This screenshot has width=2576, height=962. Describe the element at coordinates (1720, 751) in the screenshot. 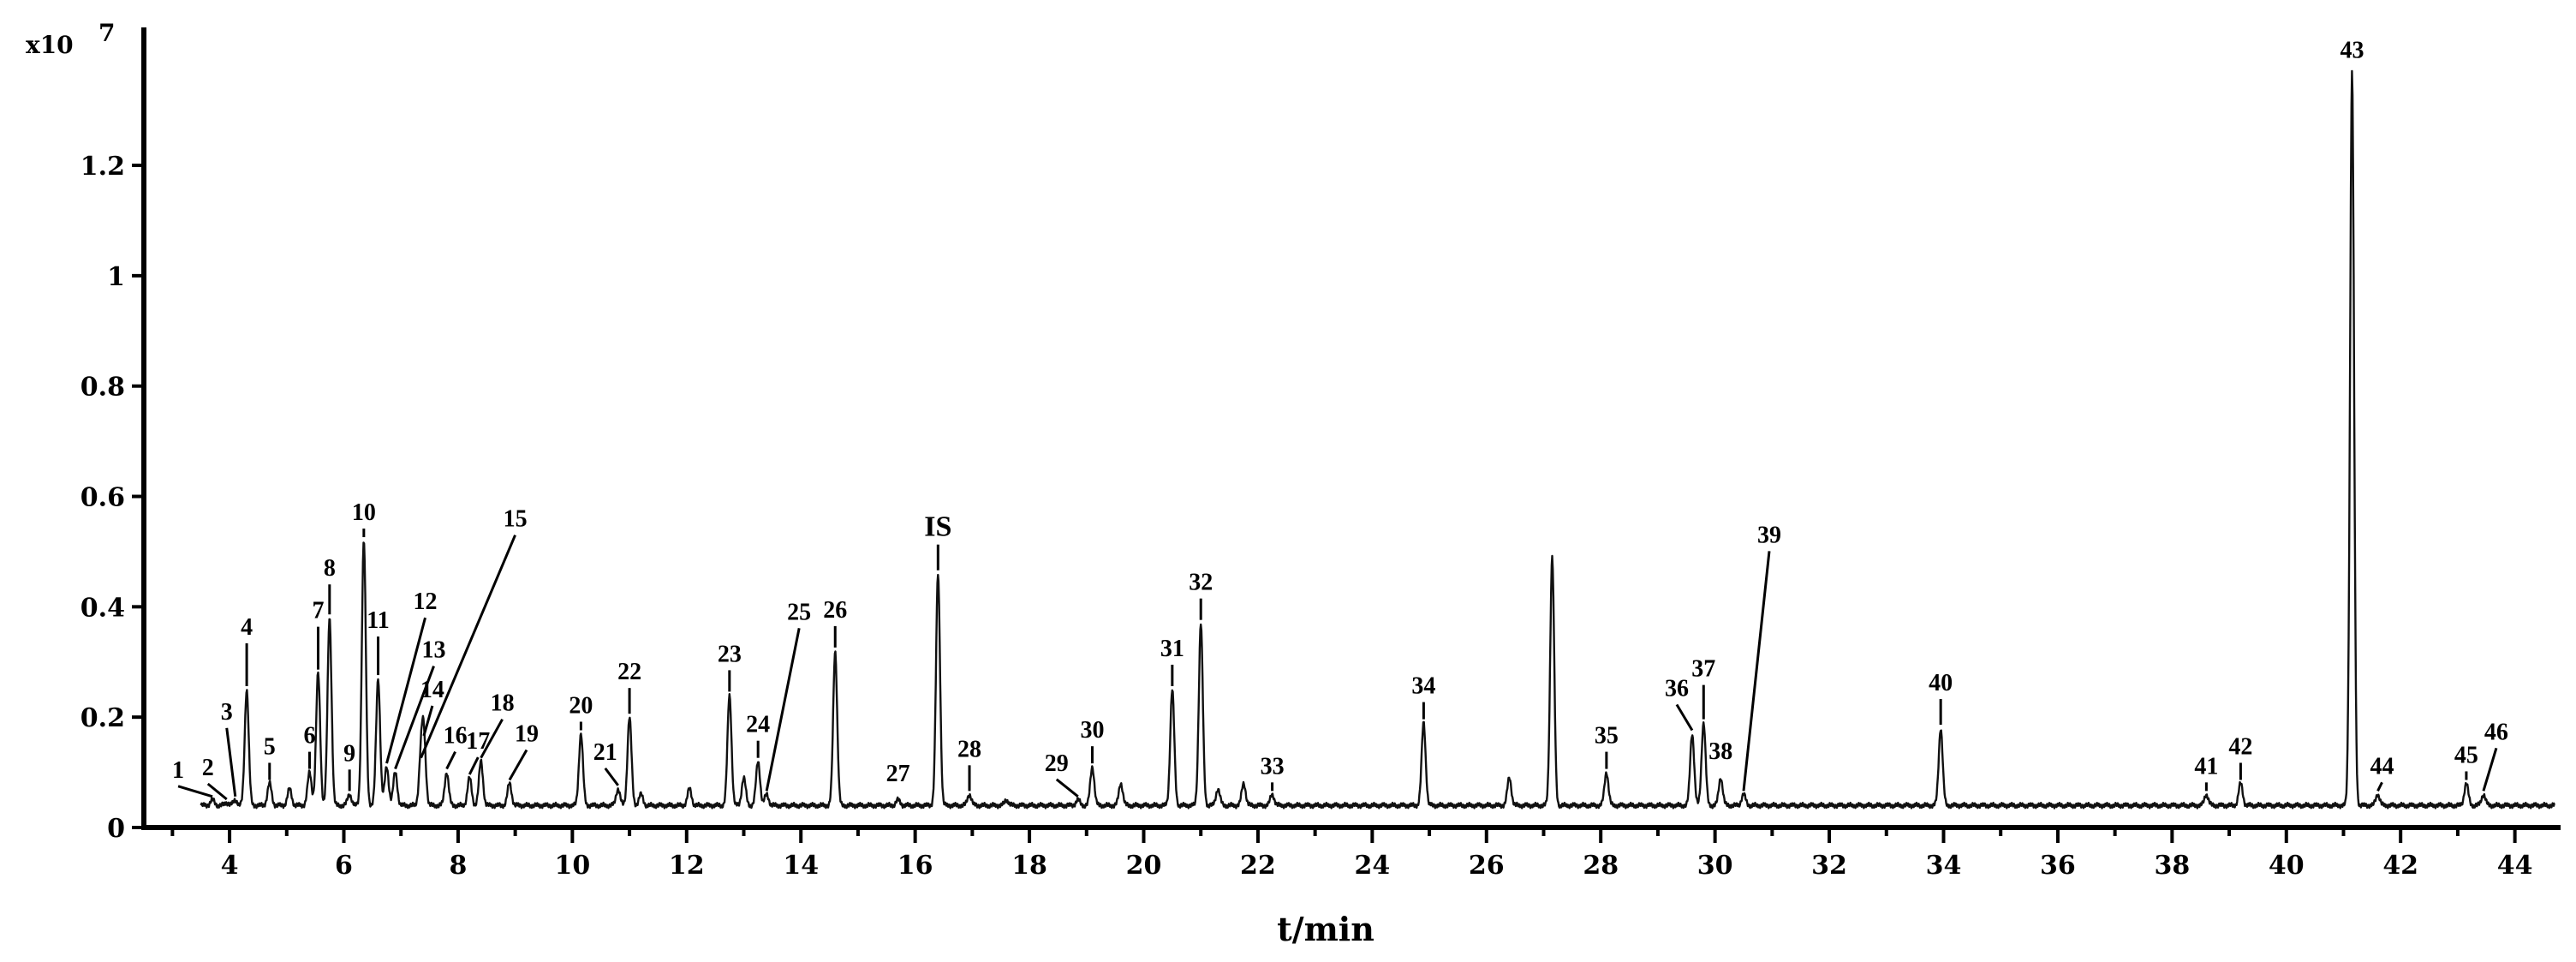

I see `peak-label: 38` at that location.